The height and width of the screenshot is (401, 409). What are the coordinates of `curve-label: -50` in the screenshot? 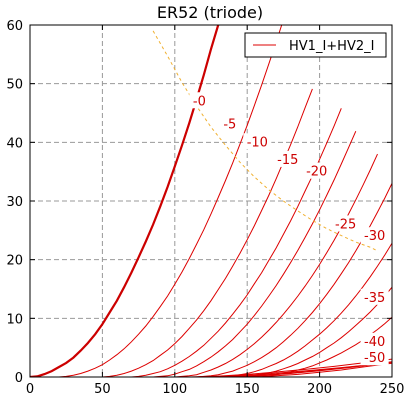 It's located at (374, 358).